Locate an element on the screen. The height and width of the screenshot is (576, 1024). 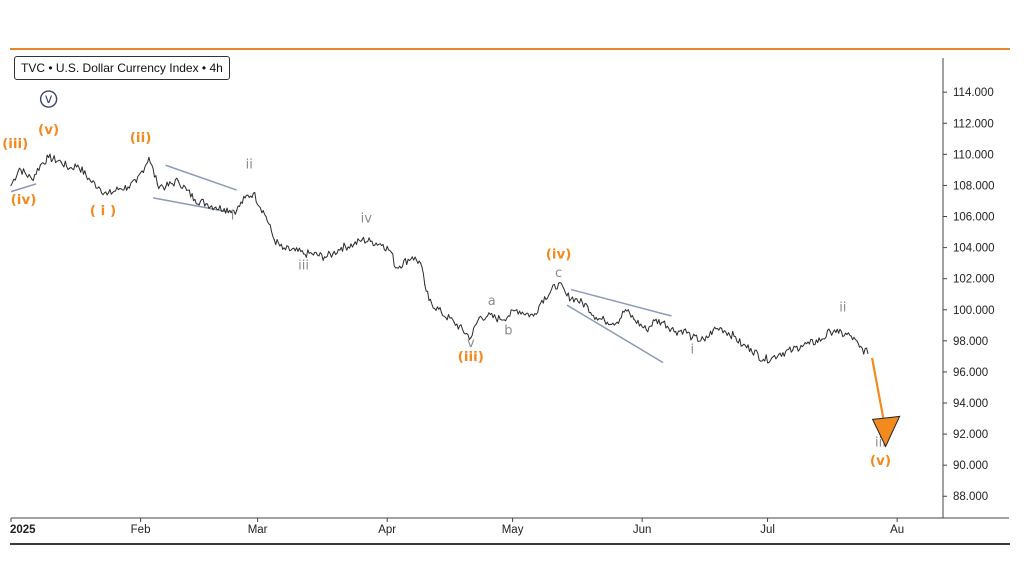
y-tick-label: 98.000 is located at coordinates (970, 342).